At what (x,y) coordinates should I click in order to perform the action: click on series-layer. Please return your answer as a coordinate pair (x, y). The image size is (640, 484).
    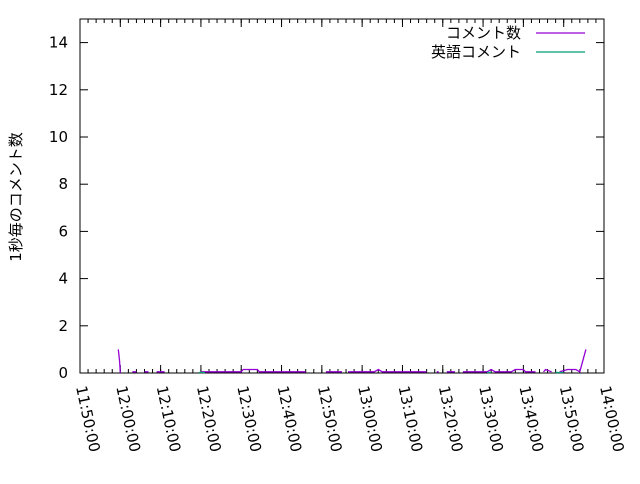
    Looking at the image, I should click on (352, 361).